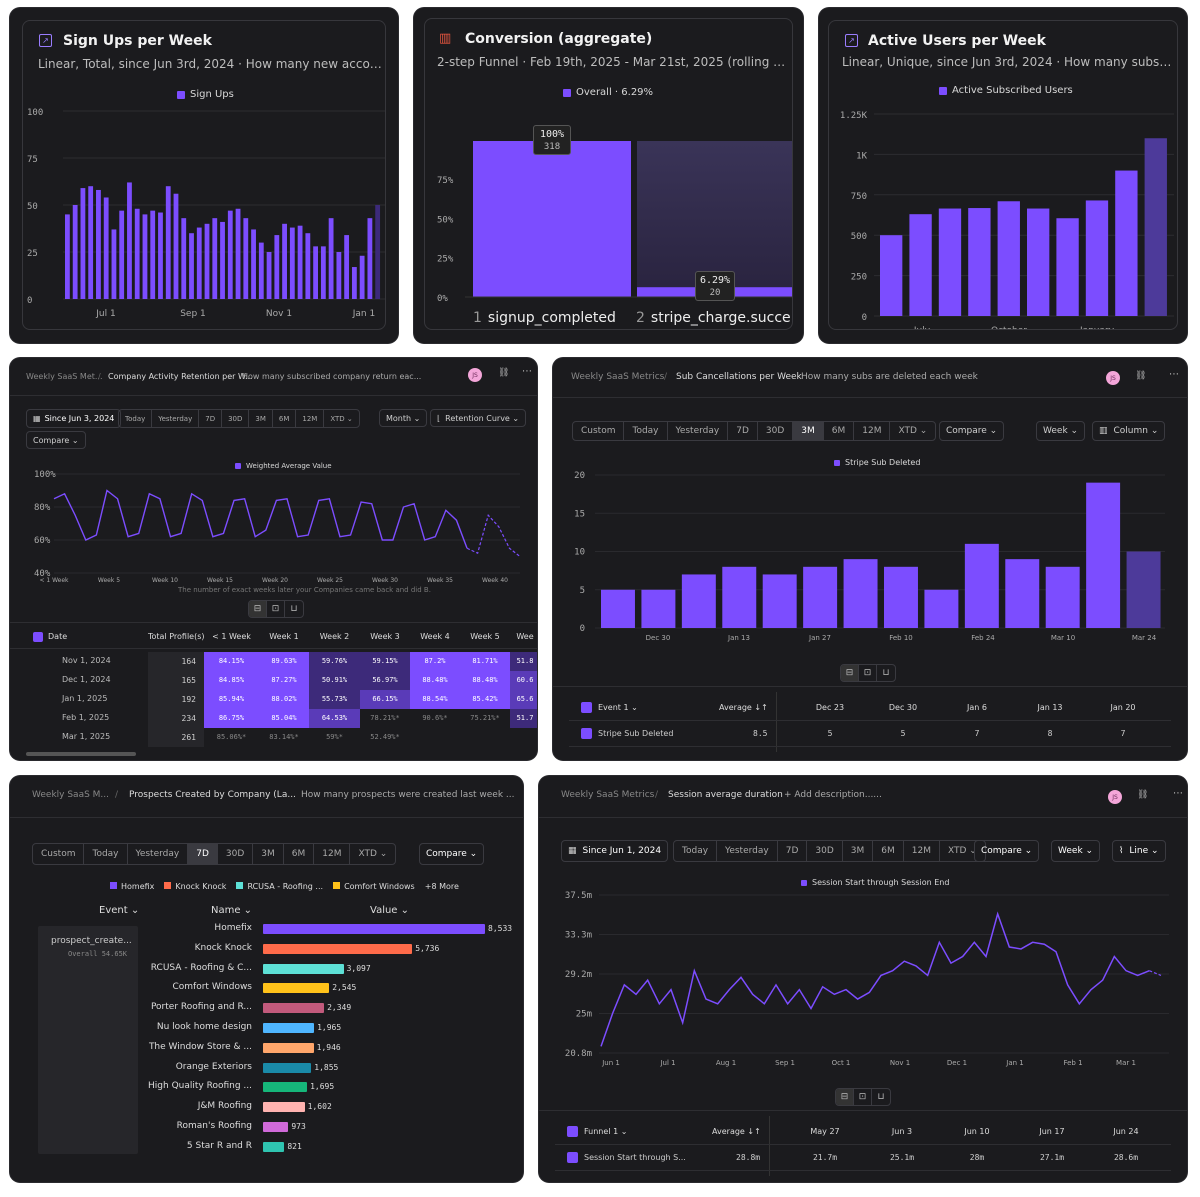 Image resolution: width=1200 pixels, height=1197 pixels. I want to click on more-icon: ⋯, so click(1178, 793).